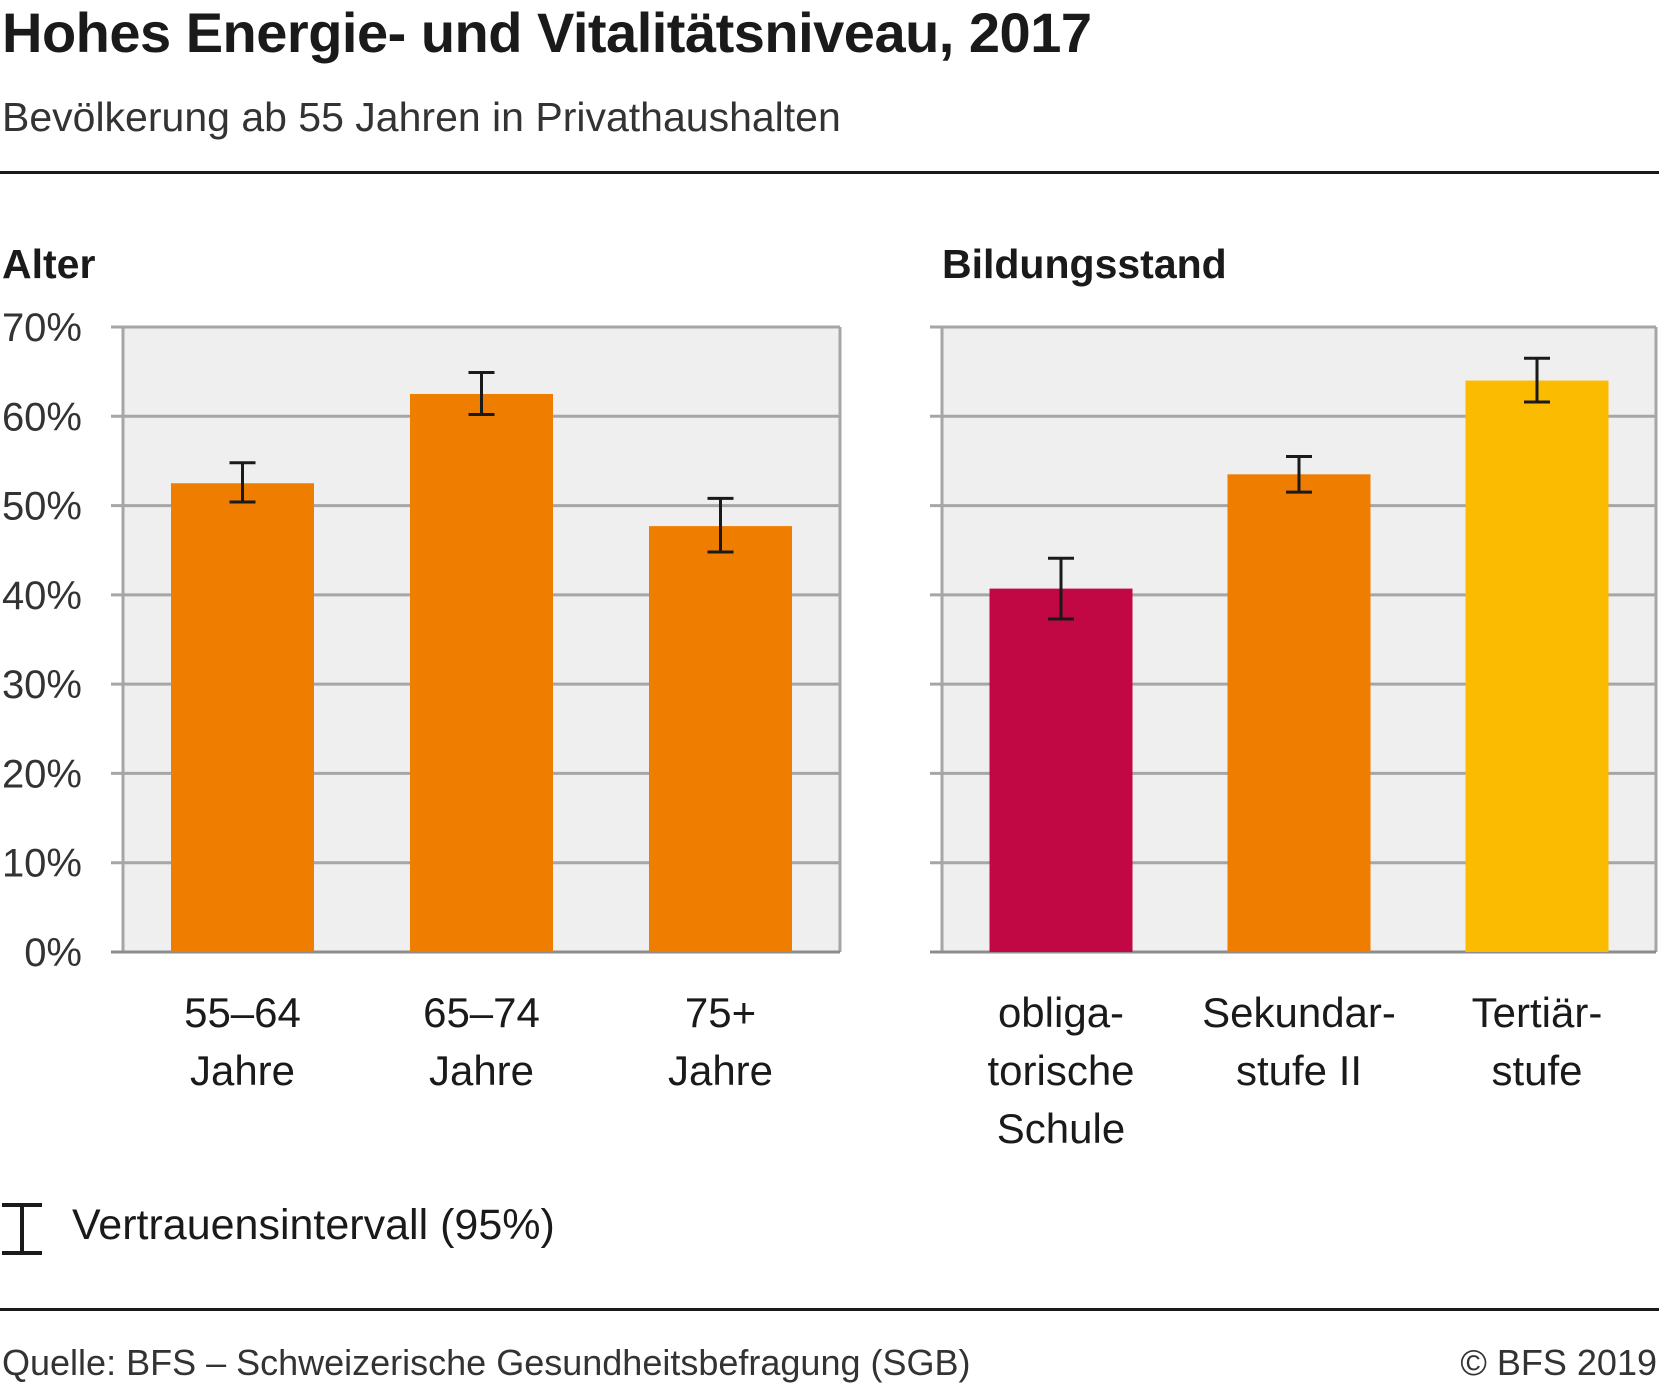 Image resolution: width=1659 pixels, height=1389 pixels. What do you see at coordinates (1537, 1012) in the screenshot?
I see `category-label: Tertiär-` at bounding box center [1537, 1012].